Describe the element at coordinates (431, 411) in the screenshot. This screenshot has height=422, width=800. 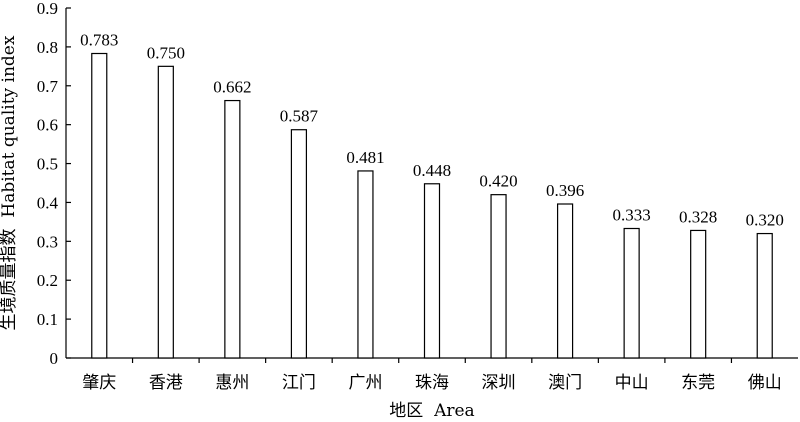
I see `x-axis-title: 地区 Area` at that location.